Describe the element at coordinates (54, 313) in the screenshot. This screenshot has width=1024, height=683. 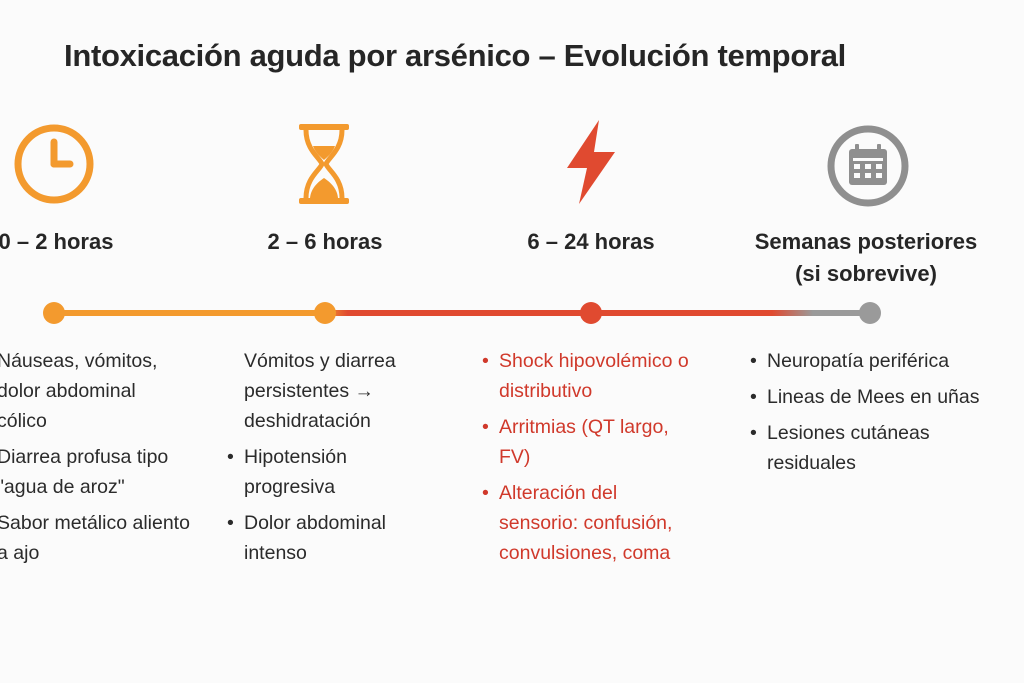
I see `timeline-marker-0-2h` at that location.